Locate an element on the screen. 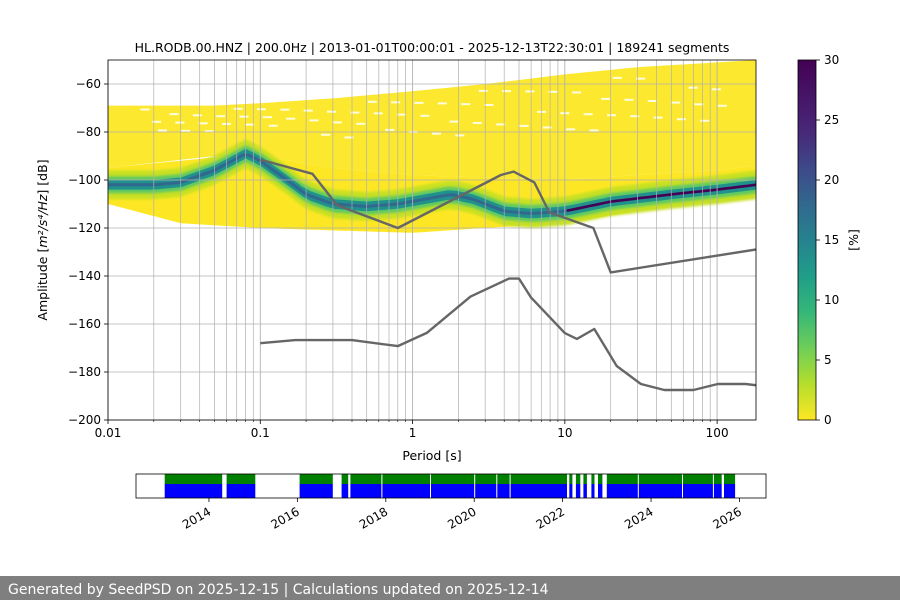 The width and height of the screenshot is (900, 604). x-tick-label: 100 is located at coordinates (717, 433).